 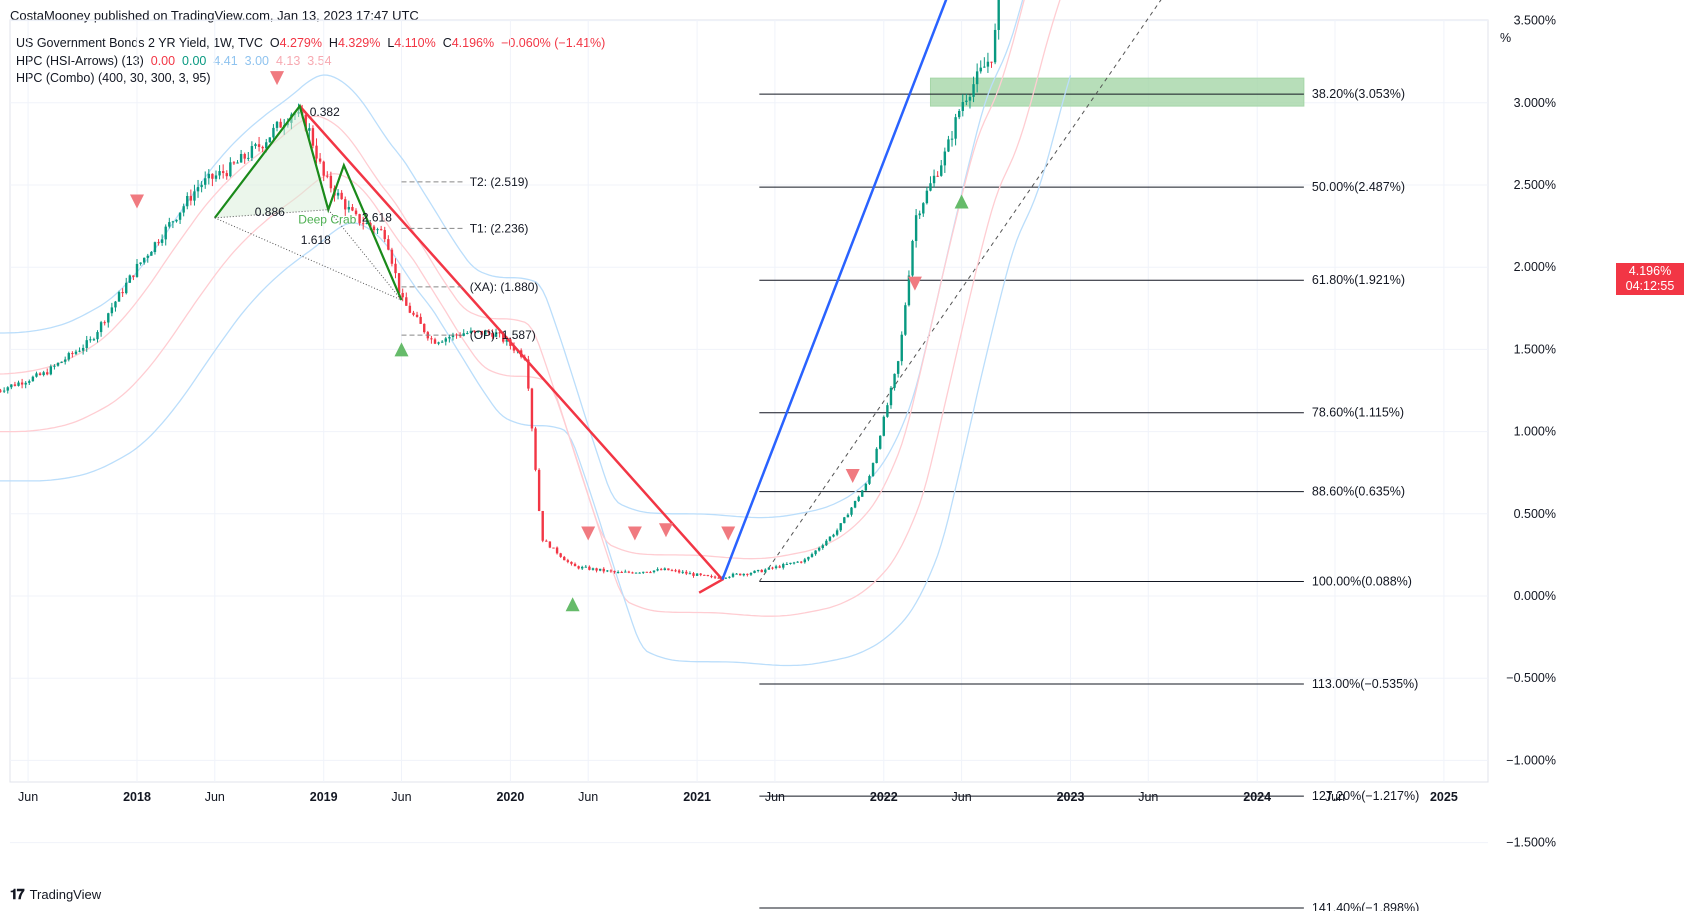 I want to click on ohlc-low: L4.110%, so click(x=411, y=43).